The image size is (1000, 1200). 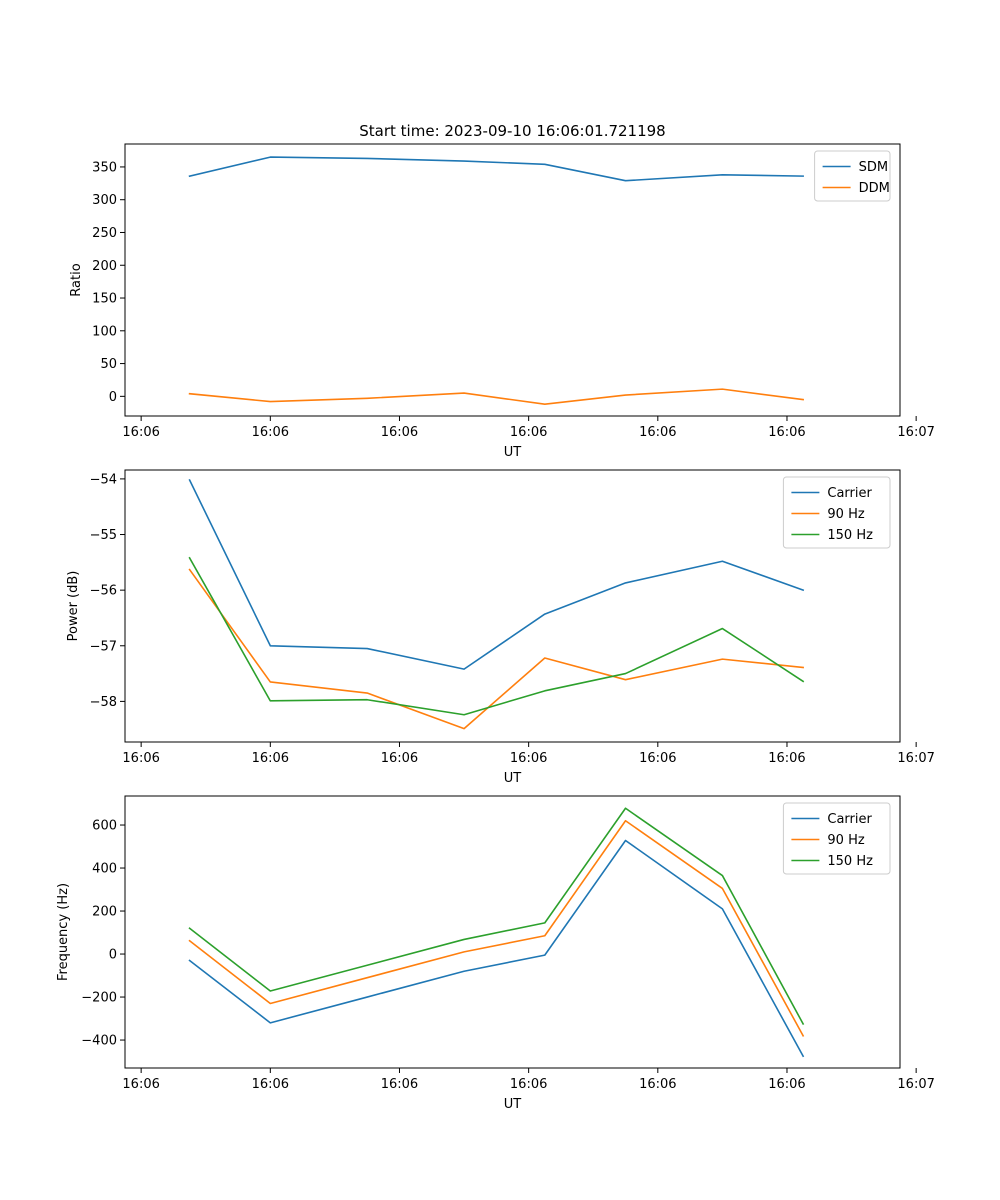 I want to click on frequency-y-tick-label: −400, so click(x=99, y=1041).